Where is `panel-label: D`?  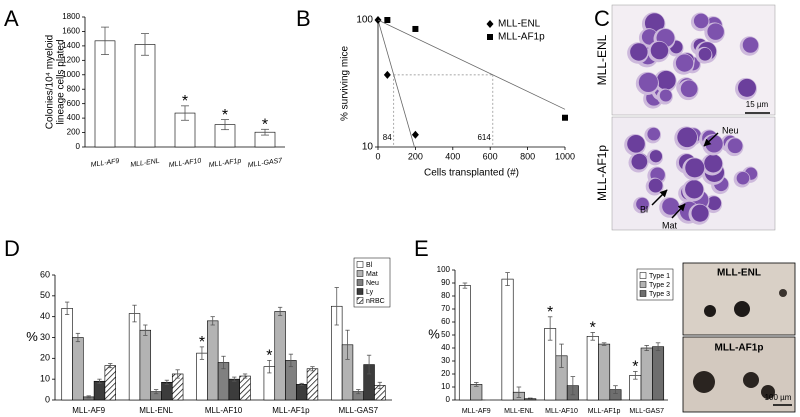
panel-label: D is located at coordinates (12, 248).